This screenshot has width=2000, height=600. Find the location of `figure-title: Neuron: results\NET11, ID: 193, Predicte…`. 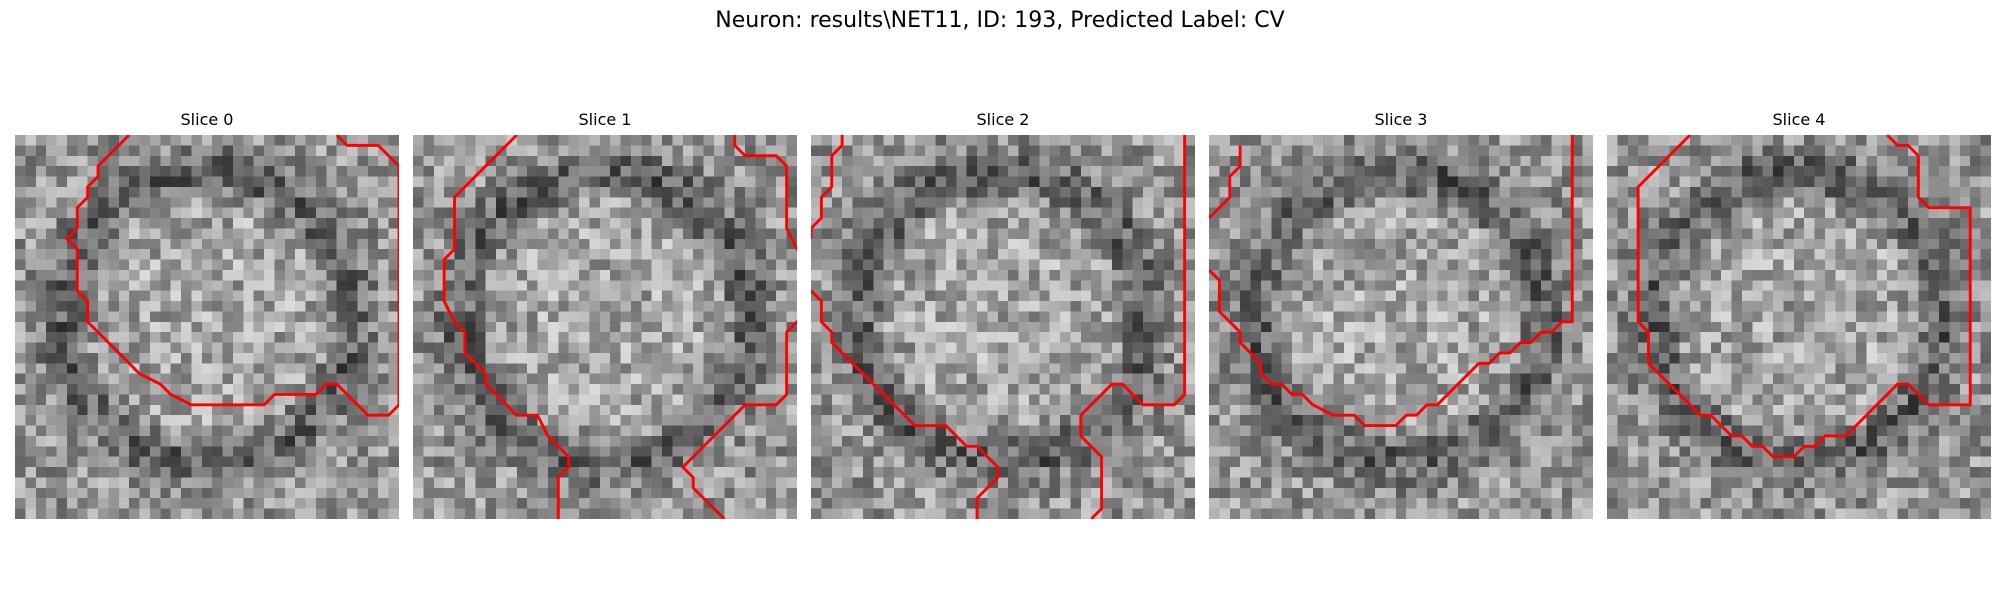

figure-title: Neuron: results\NET11, ID: 193, Predicte… is located at coordinates (1000, 20).